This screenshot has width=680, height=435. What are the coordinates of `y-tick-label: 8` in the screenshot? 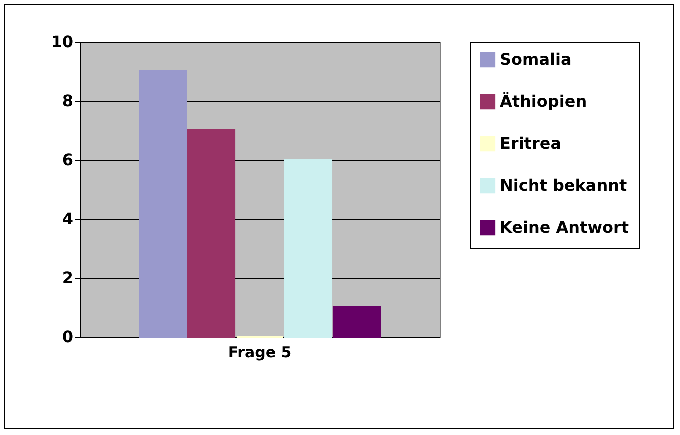 It's located at (68, 101).